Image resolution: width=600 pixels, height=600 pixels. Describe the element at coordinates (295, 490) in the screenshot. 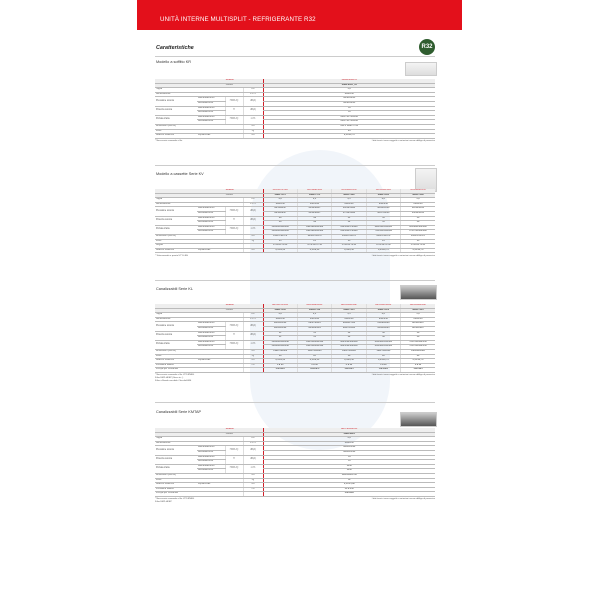

I see `table-row: Pressione statica Pa 30 a 150` at that location.